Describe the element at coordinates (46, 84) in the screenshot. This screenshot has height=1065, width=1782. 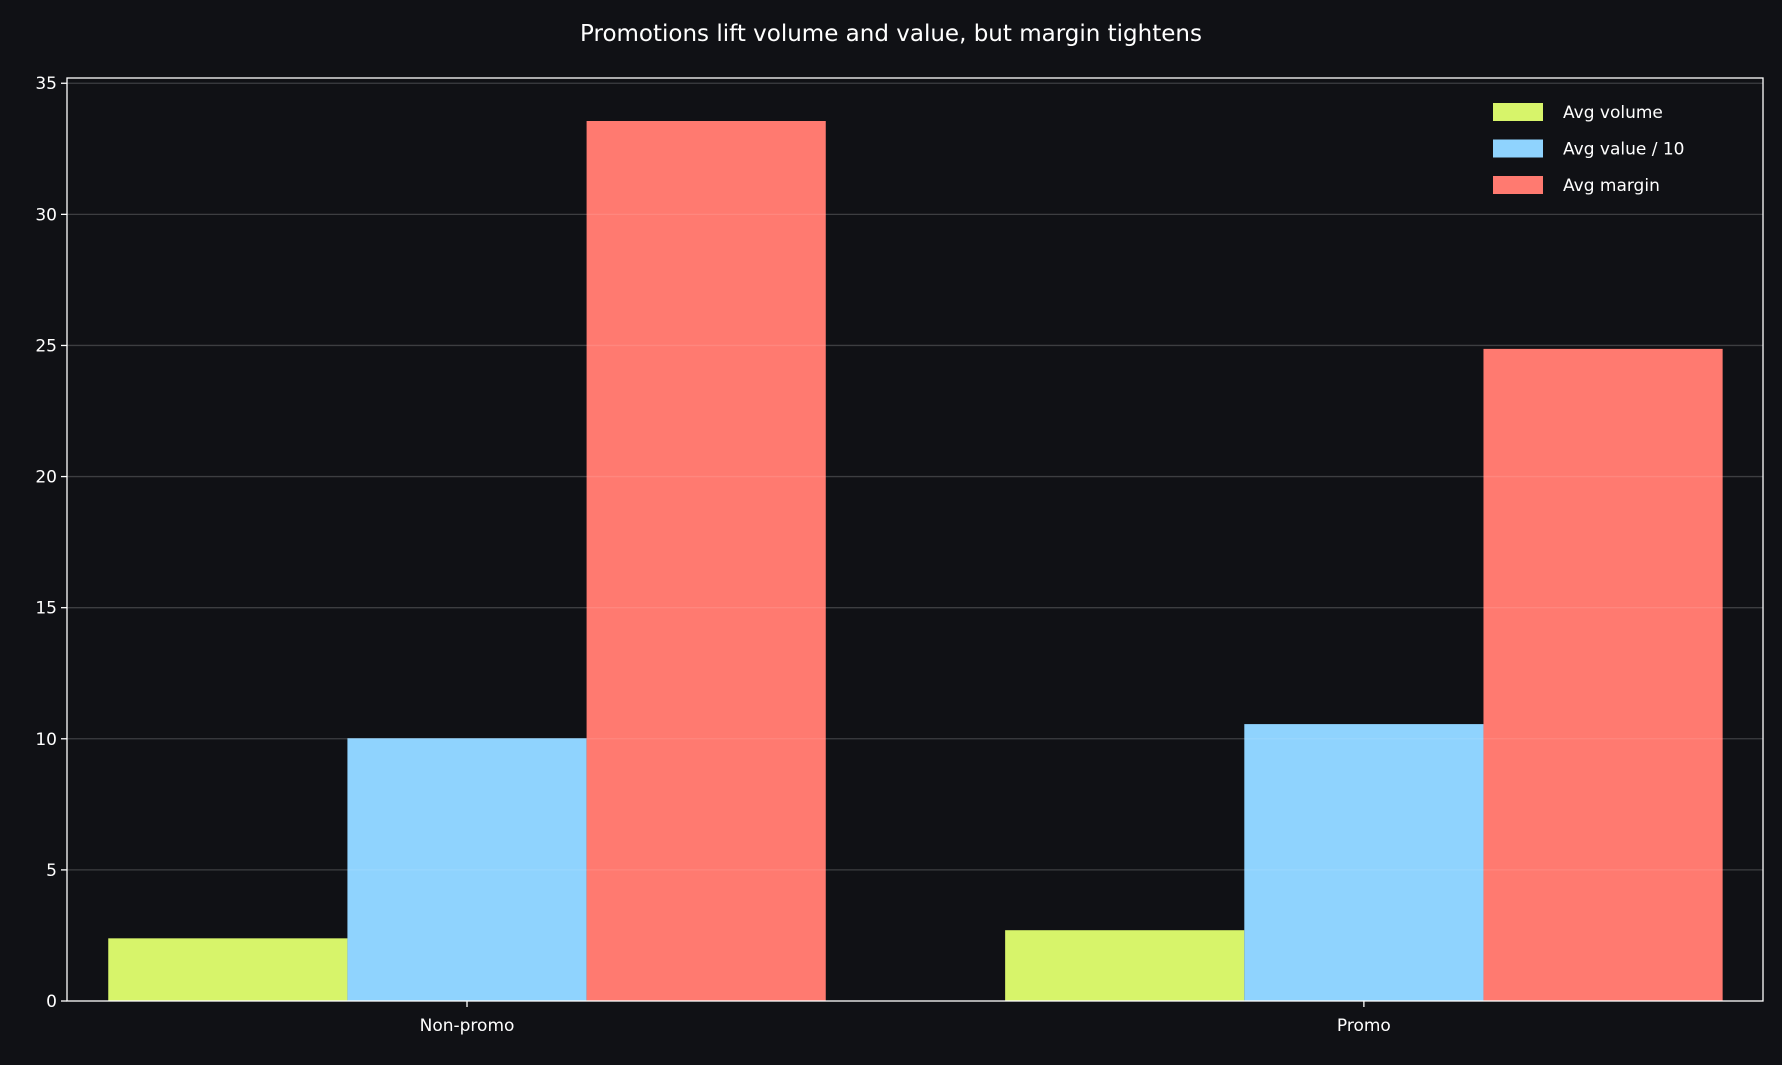
I see `y-tick-label: 35` at that location.